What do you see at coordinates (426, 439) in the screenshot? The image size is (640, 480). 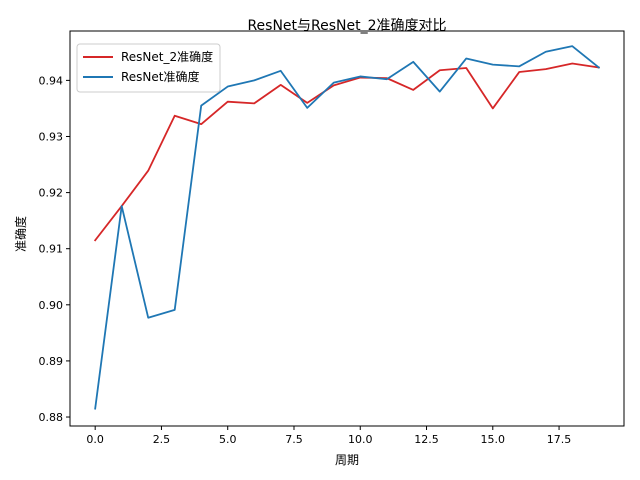 I see `x-tick-label: 12.5` at bounding box center [426, 439].